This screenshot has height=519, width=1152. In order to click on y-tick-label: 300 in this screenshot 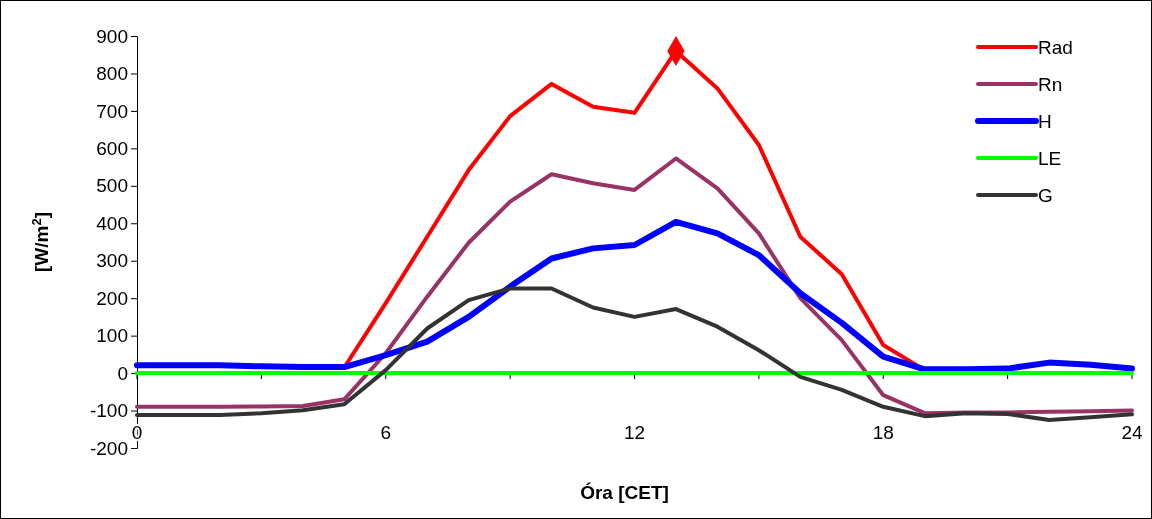, I will do `click(112, 261)`.